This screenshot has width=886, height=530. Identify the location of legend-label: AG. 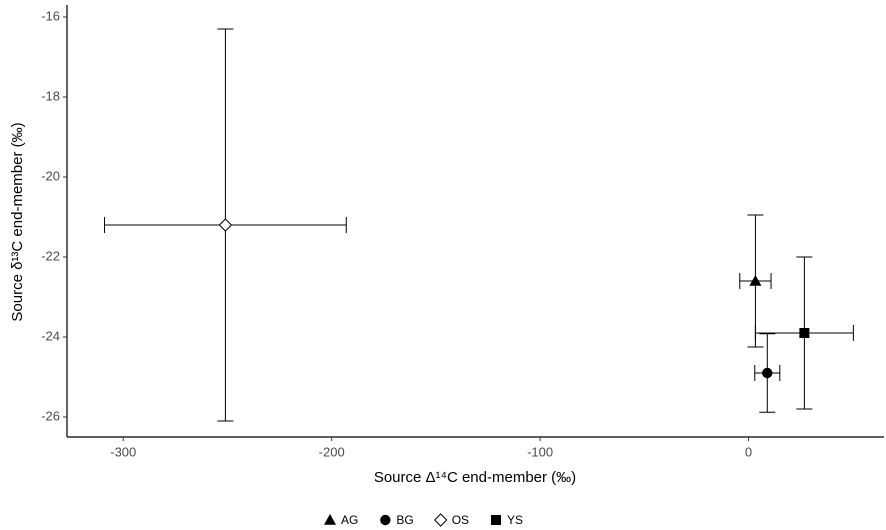
(349, 520).